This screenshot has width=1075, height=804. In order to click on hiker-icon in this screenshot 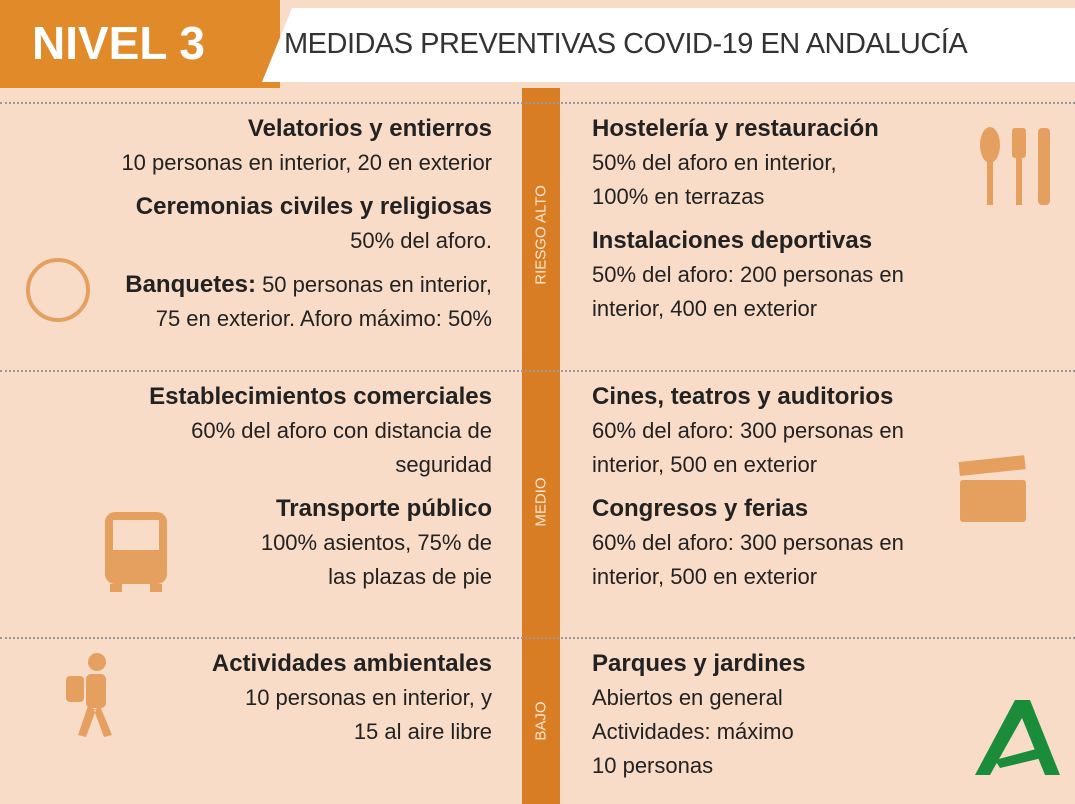, I will do `click(89, 695)`.